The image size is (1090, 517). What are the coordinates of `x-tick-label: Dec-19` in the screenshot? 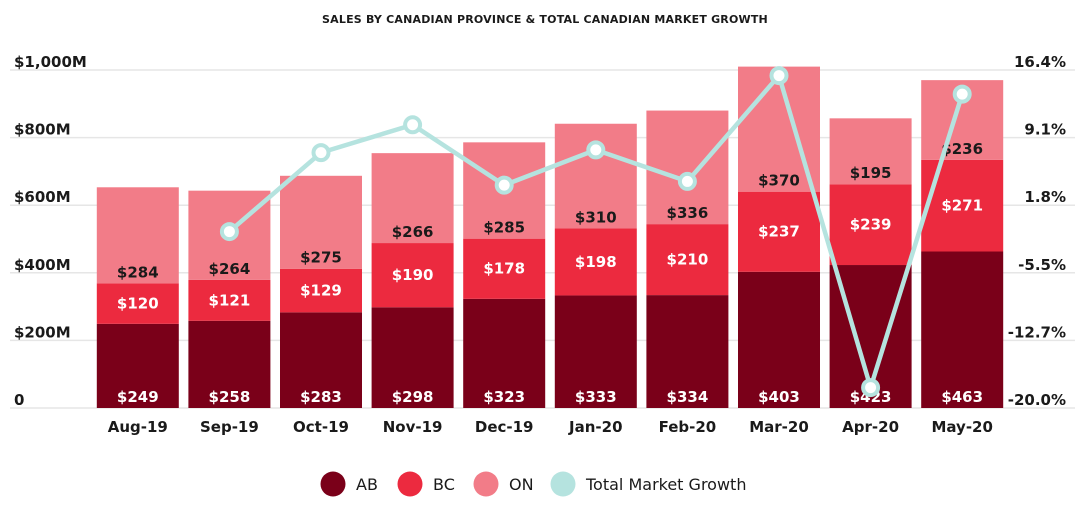 It's located at (504, 427).